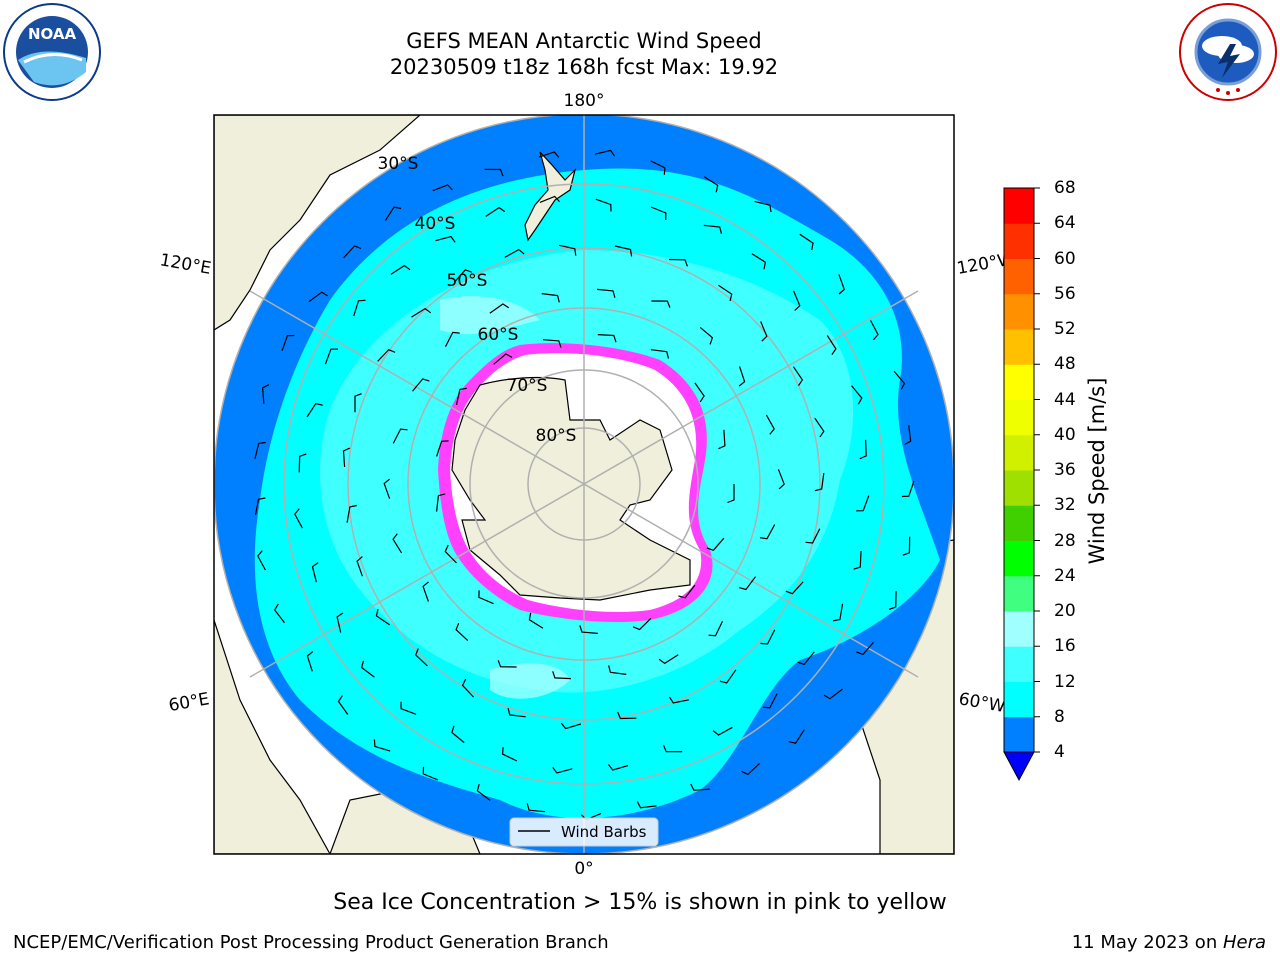 This screenshot has width=1280, height=964. Describe the element at coordinates (1019, 766) in the screenshot. I see `colorbar-under-arrow` at that location.